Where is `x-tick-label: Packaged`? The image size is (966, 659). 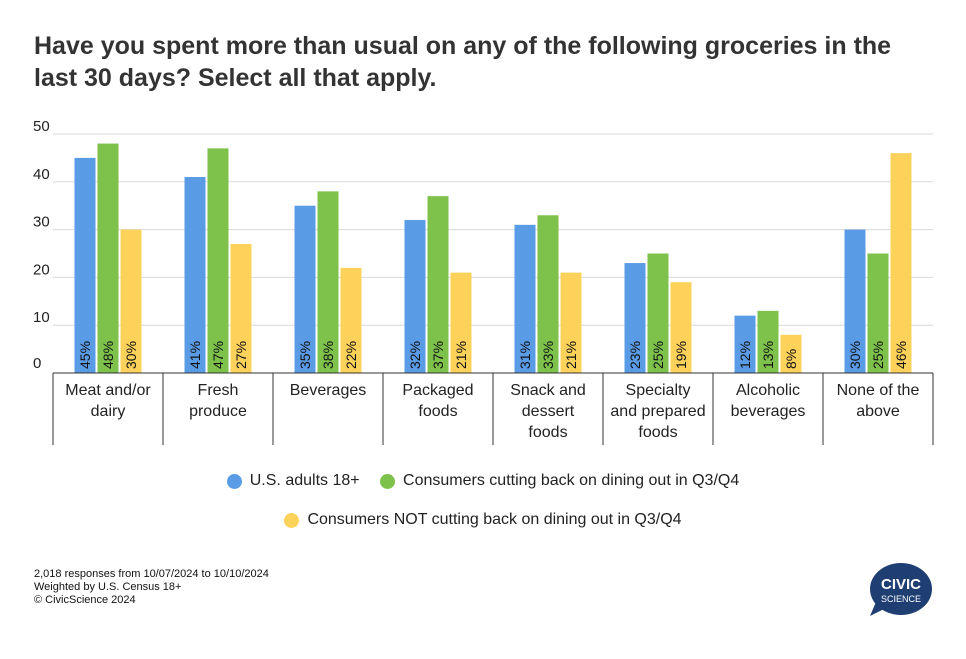 x-tick-label: Packaged is located at coordinates (437, 390).